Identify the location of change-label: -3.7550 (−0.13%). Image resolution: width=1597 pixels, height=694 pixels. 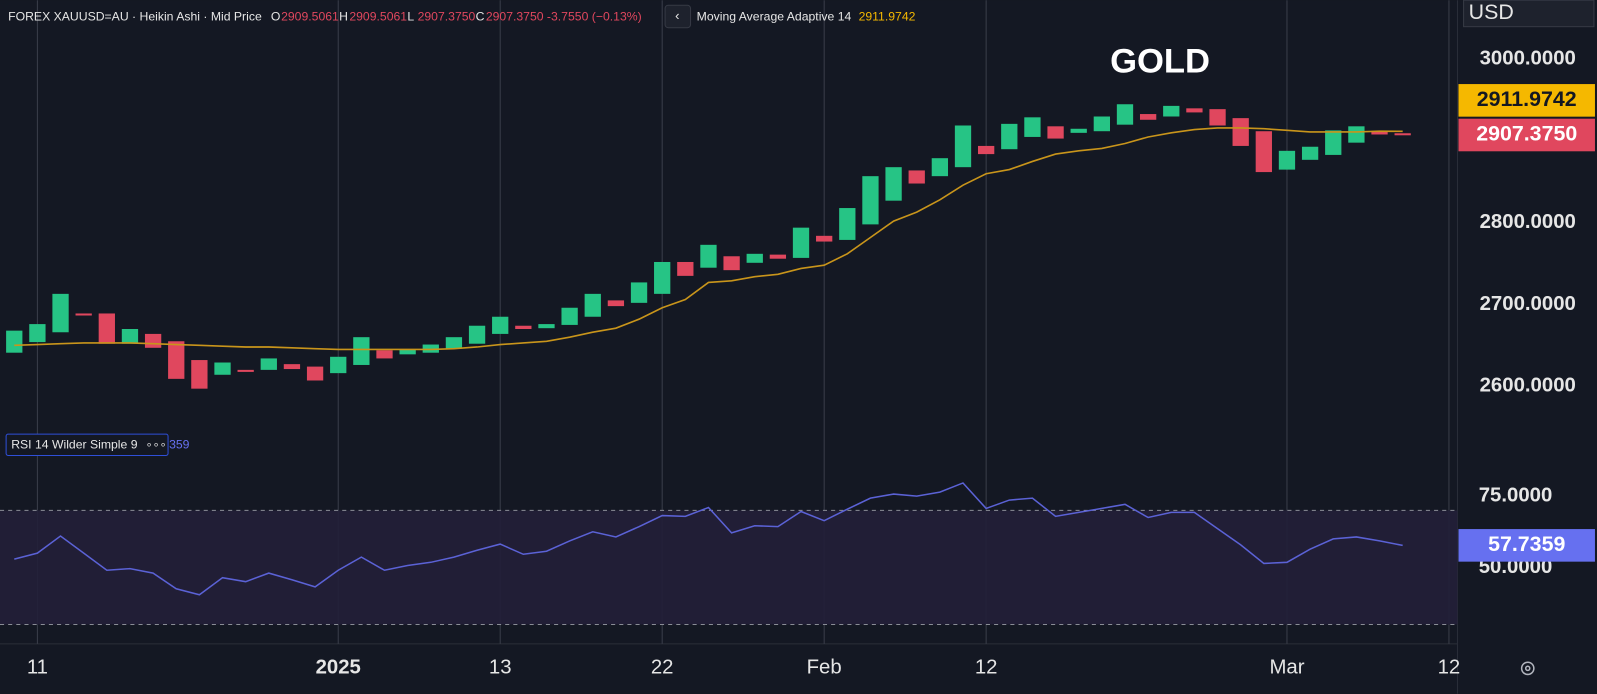
(594, 17).